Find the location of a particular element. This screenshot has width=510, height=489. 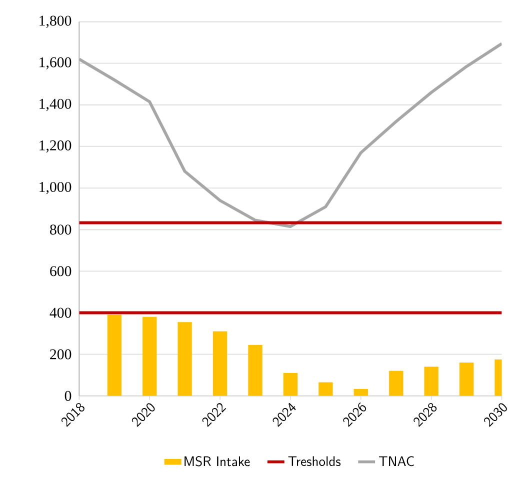

y-tick-label: 1,600 is located at coordinates (56, 63).